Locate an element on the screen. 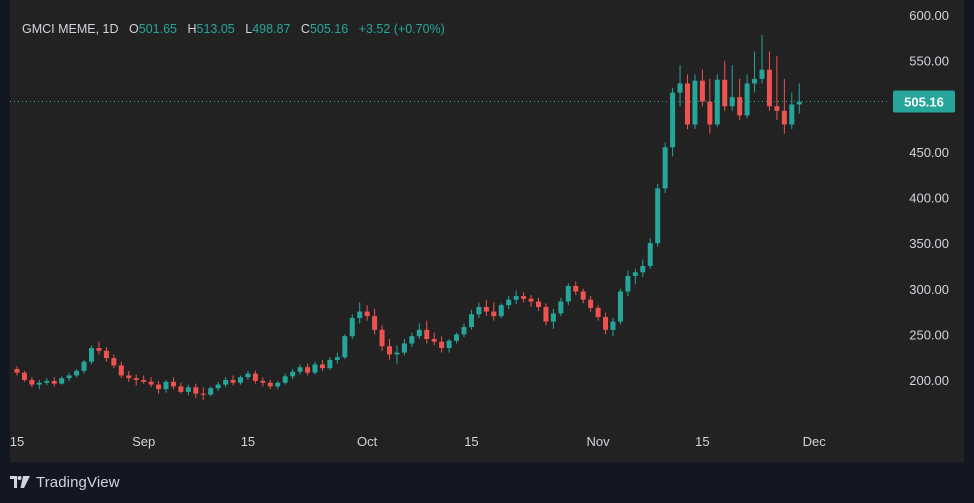 The width and height of the screenshot is (974, 503). footer: TradingView is located at coordinates (65, 482).